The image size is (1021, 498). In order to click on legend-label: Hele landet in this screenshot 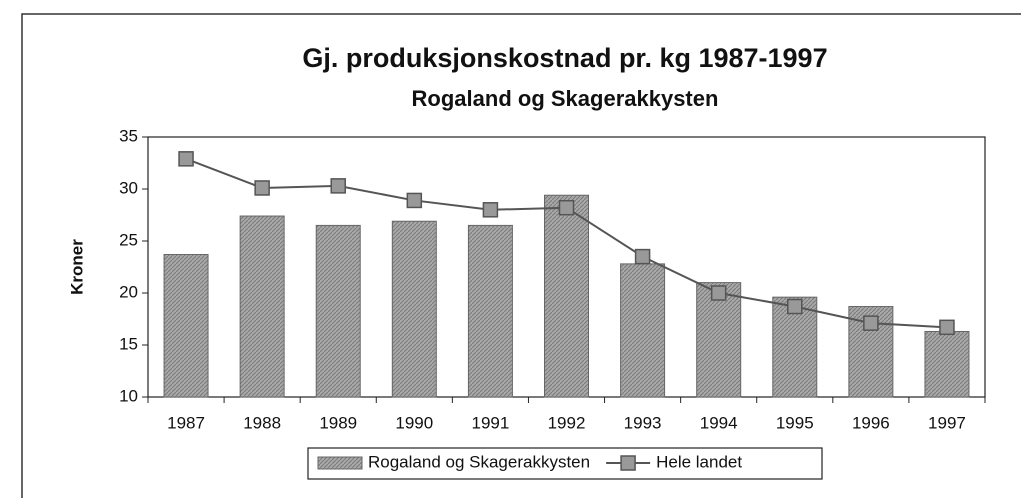, I will do `click(699, 461)`.